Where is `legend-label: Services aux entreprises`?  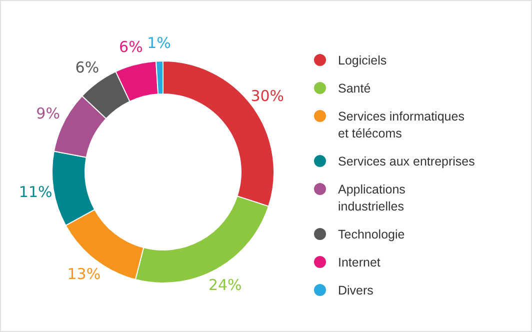 legend-label: Services aux entreprises is located at coordinates (406, 161).